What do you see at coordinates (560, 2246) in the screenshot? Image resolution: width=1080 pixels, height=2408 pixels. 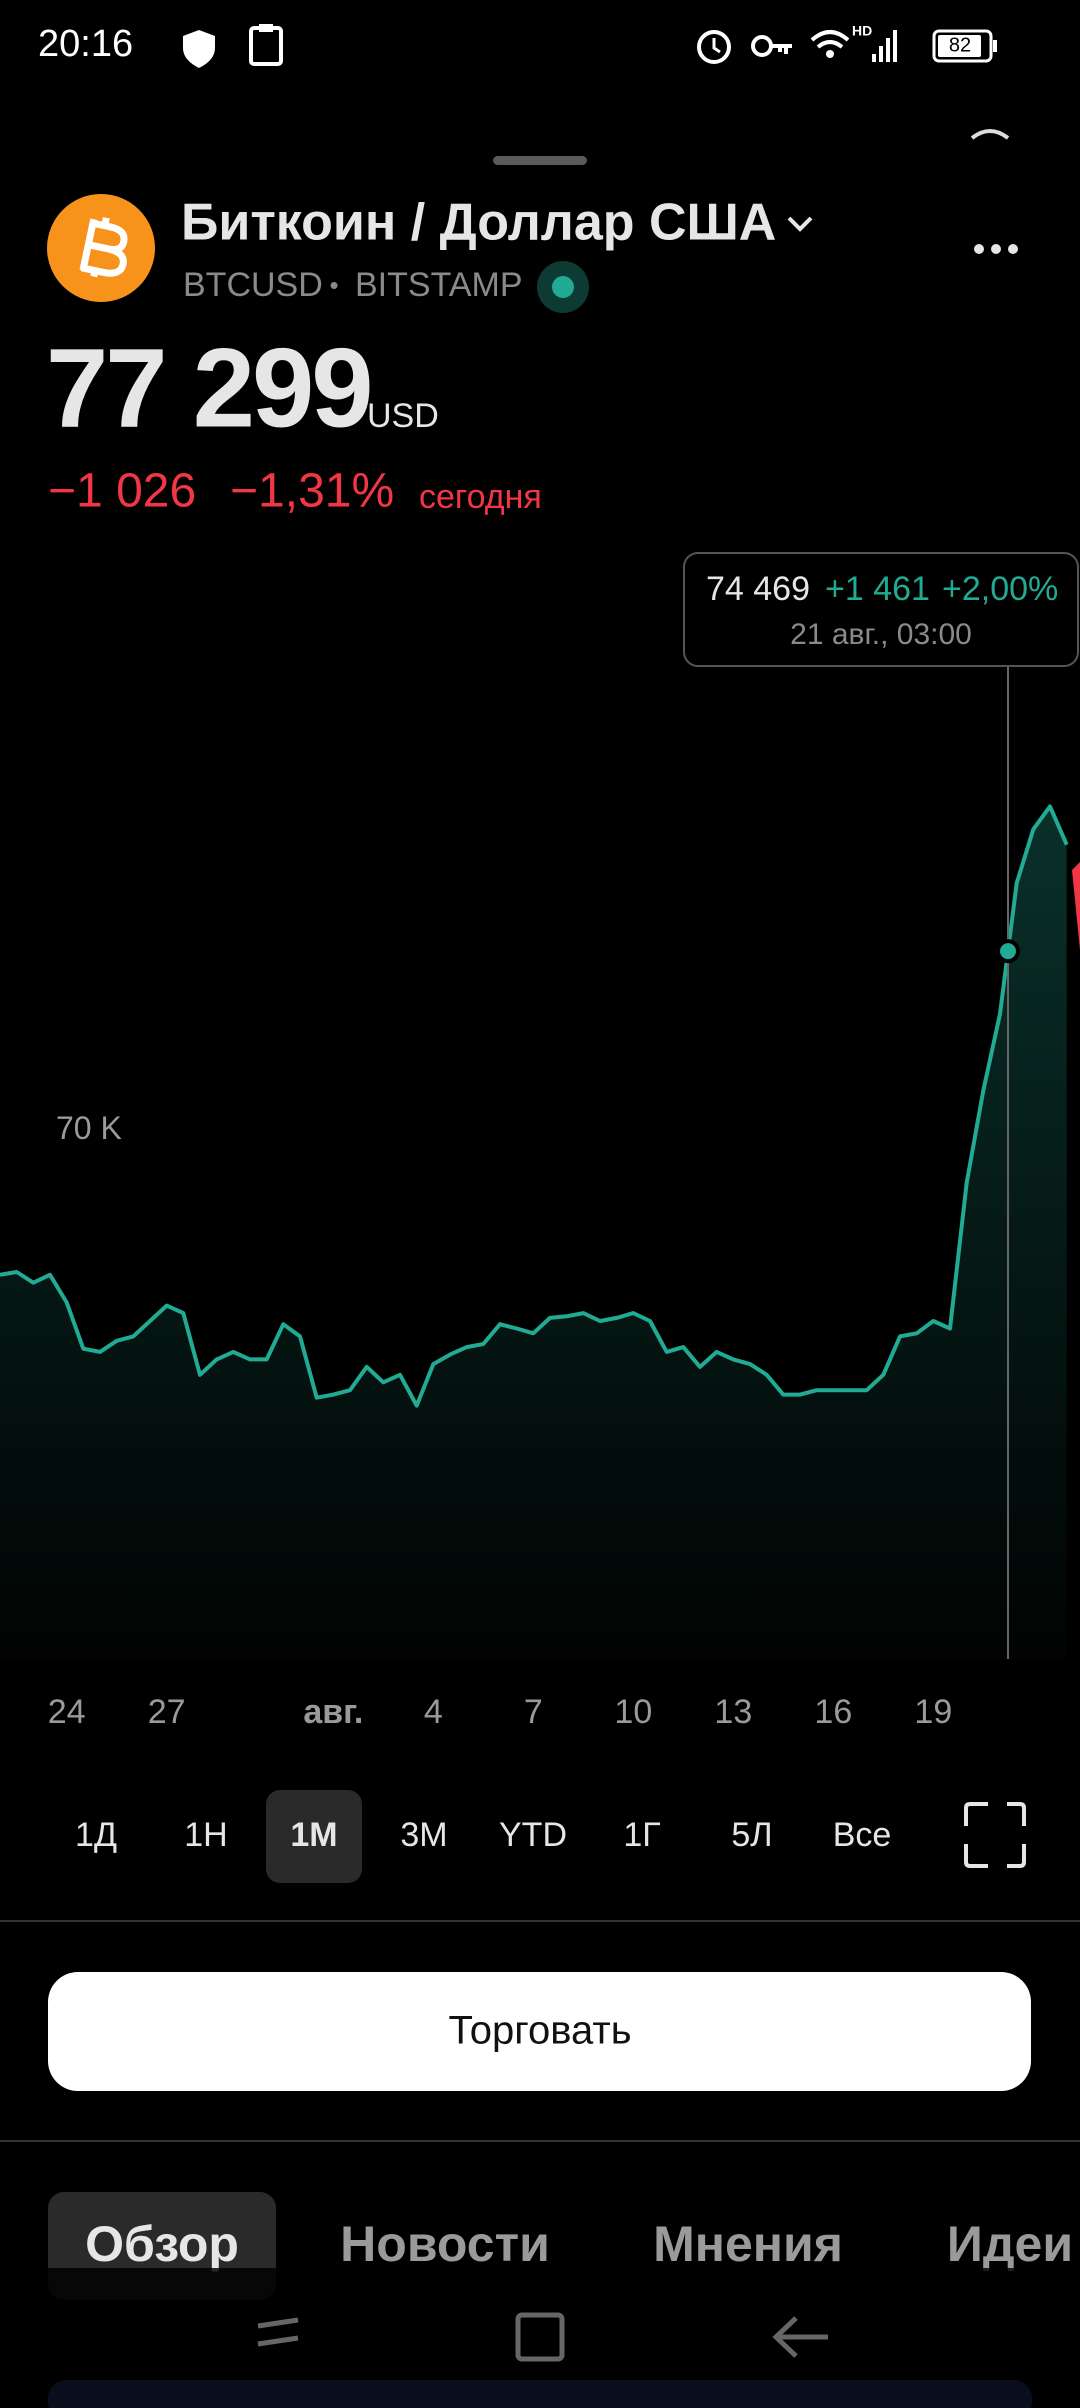 I see `tab-bar: Обзор Новости Мнения Идеи` at bounding box center [560, 2246].